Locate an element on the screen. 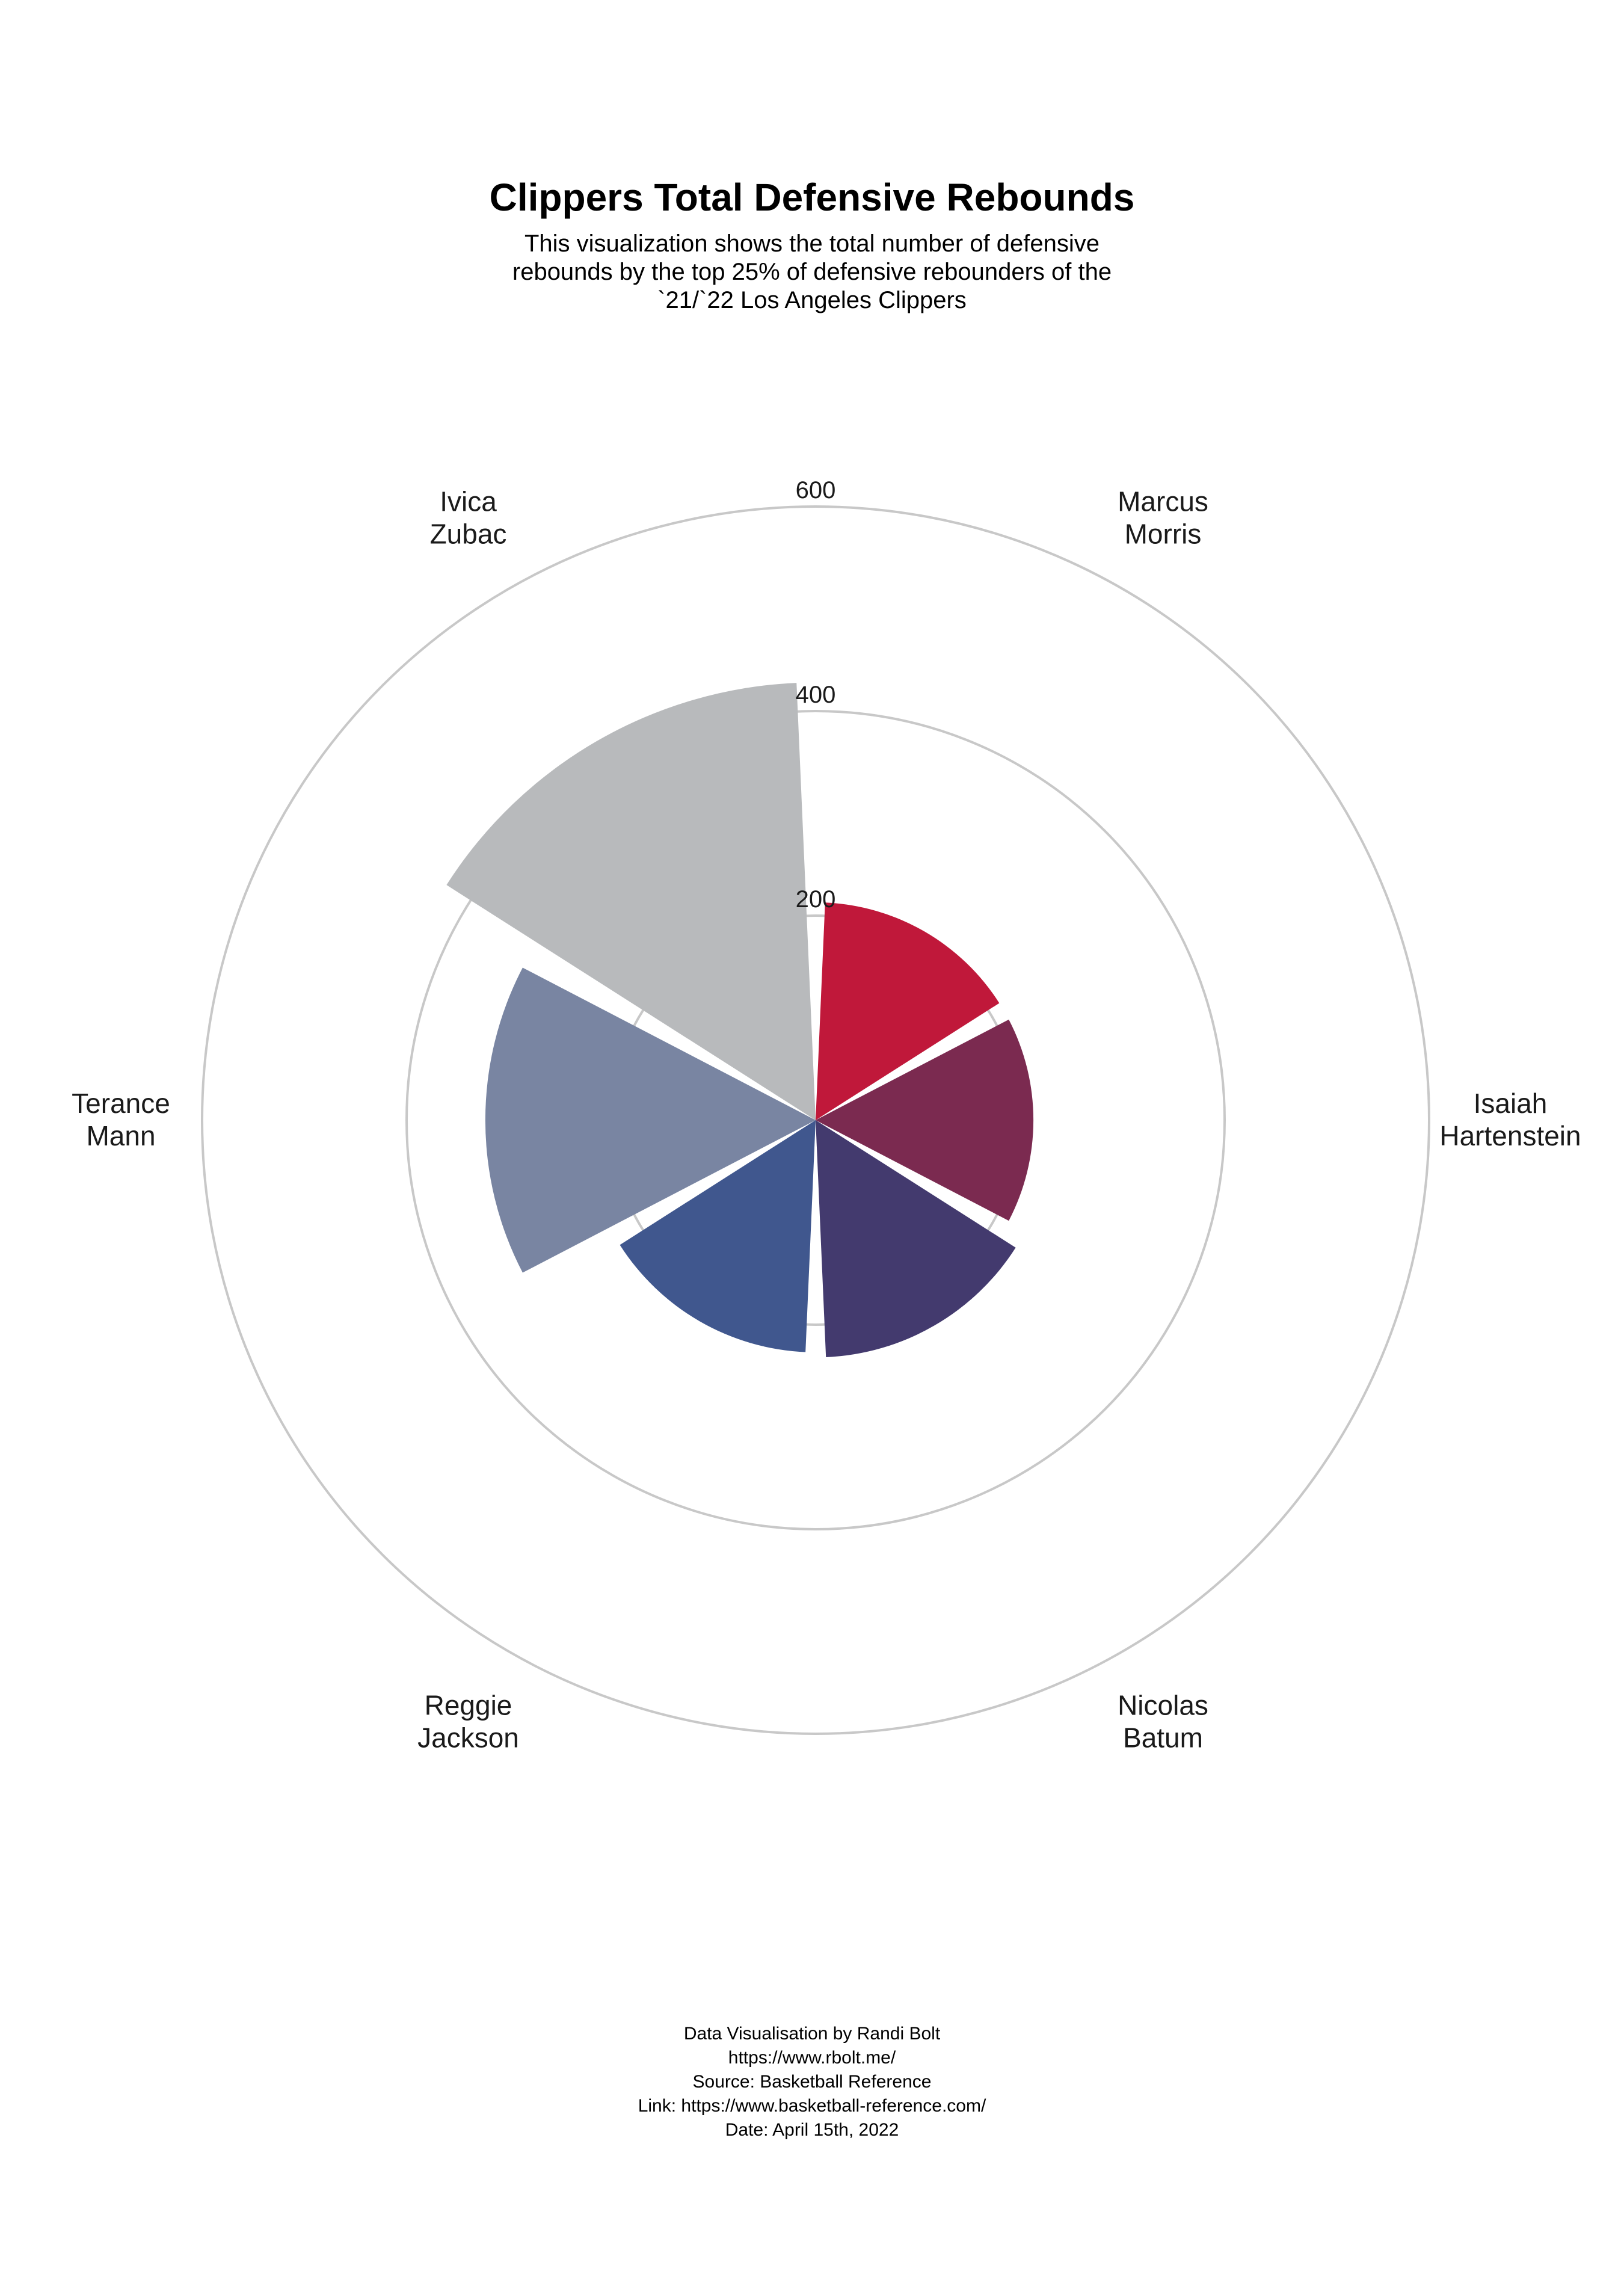  caption-line-2: https://www.rbolt.me/ is located at coordinates (812, 2058).